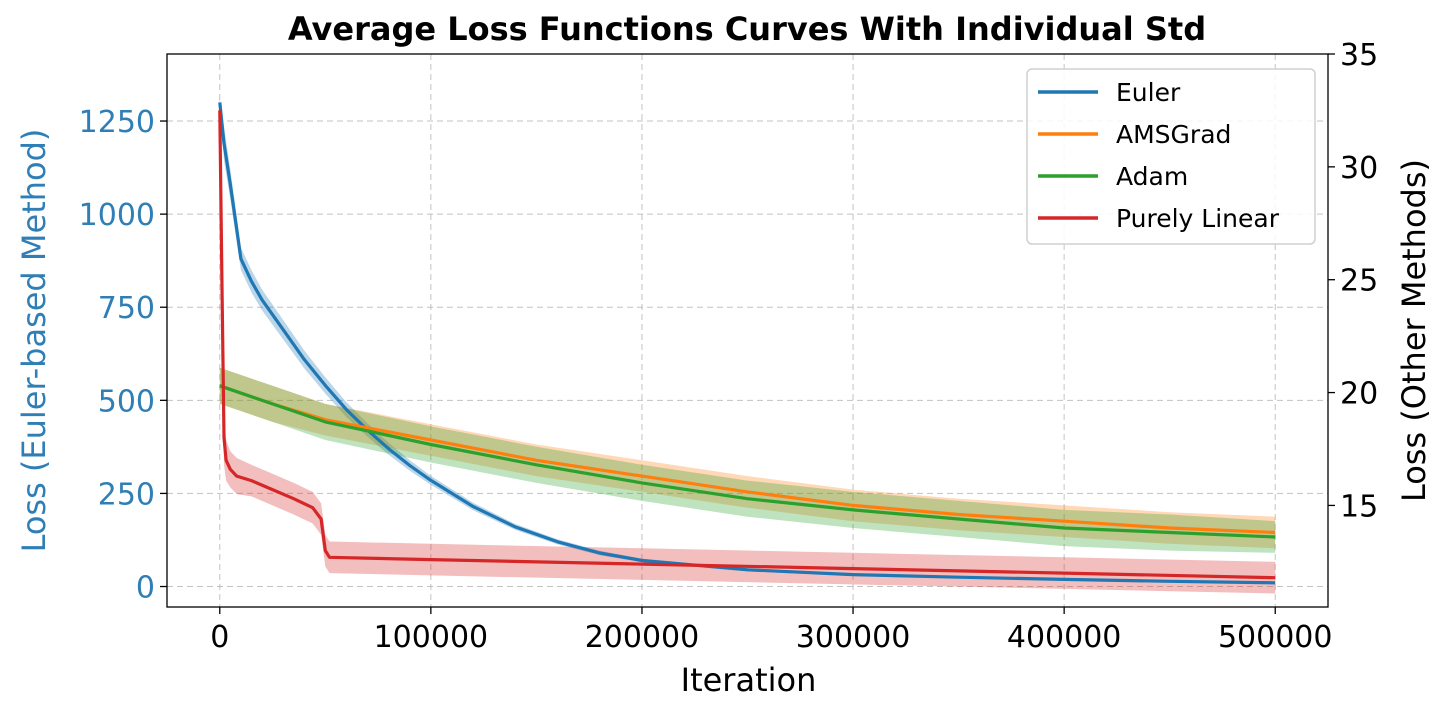 The width and height of the screenshot is (1447, 707). I want to click on y-left-tick-label: 500, so click(126, 401).